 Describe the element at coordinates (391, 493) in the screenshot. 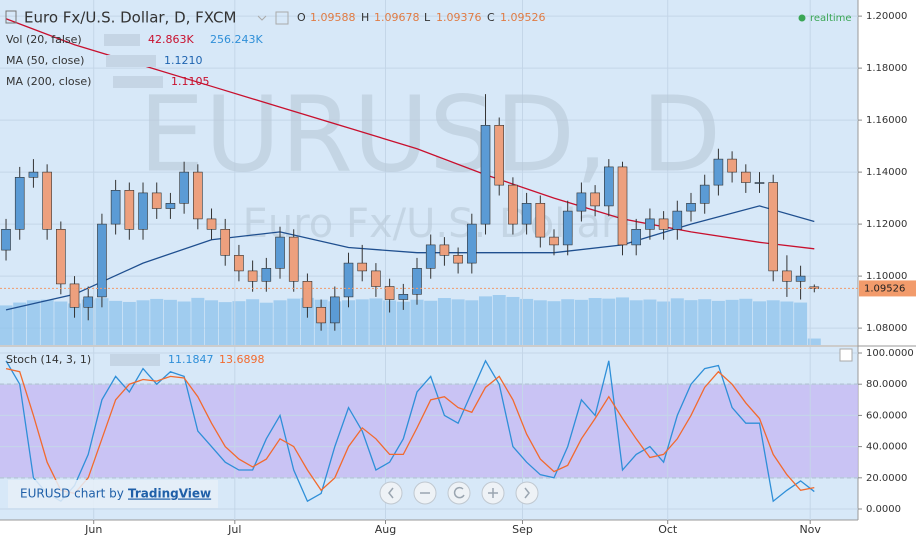

I see `scroll-left-button` at that location.